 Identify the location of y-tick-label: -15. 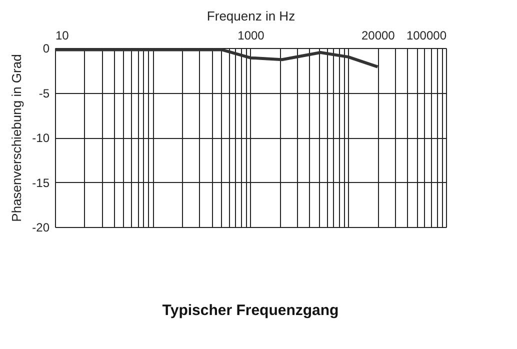
(41, 183).